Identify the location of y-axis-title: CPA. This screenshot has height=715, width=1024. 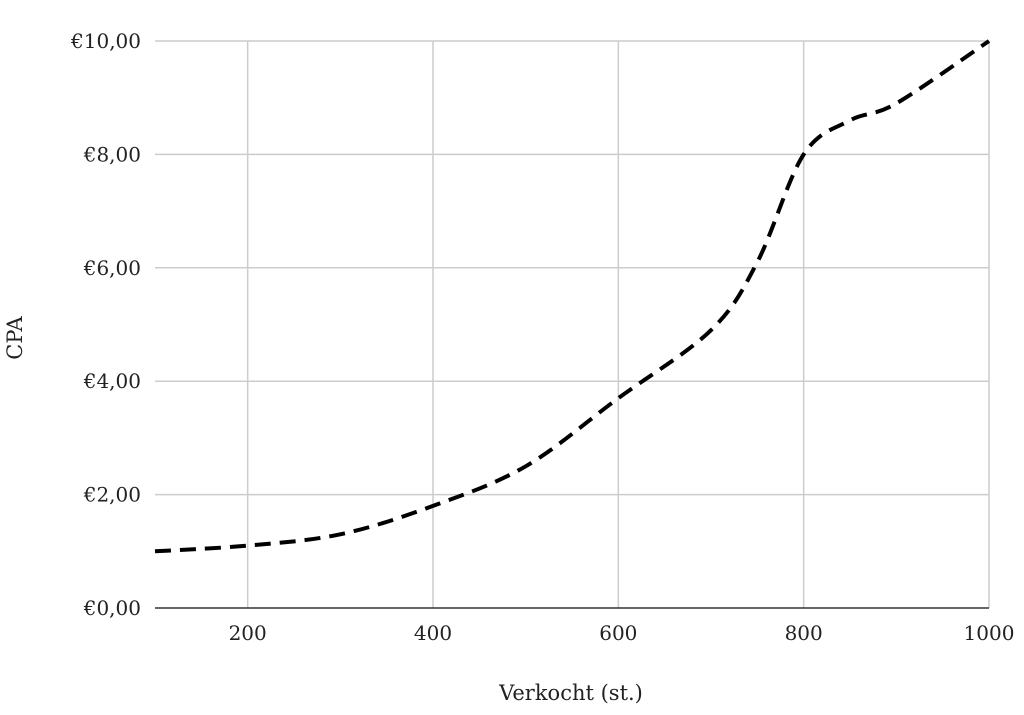
(15, 337).